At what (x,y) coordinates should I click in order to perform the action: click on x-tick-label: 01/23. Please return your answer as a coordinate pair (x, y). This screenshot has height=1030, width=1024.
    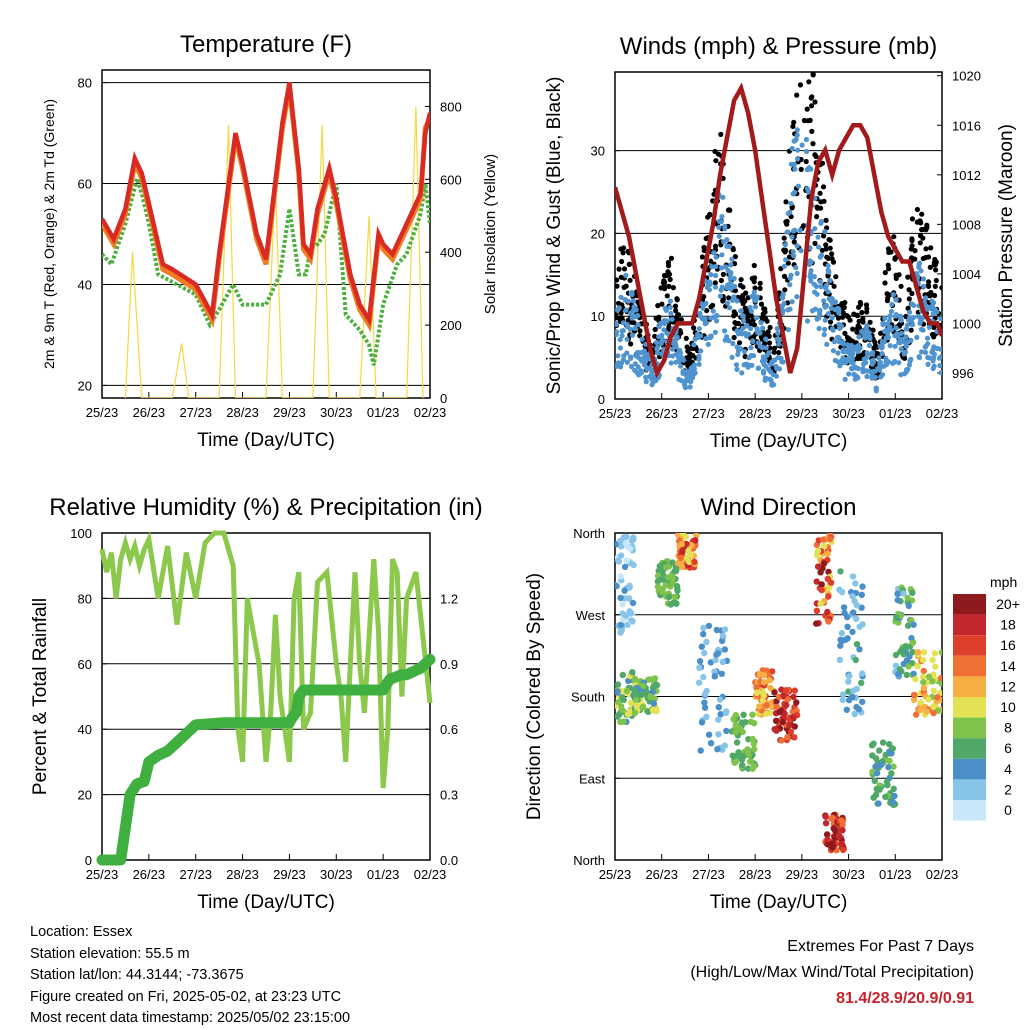
    Looking at the image, I should click on (383, 874).